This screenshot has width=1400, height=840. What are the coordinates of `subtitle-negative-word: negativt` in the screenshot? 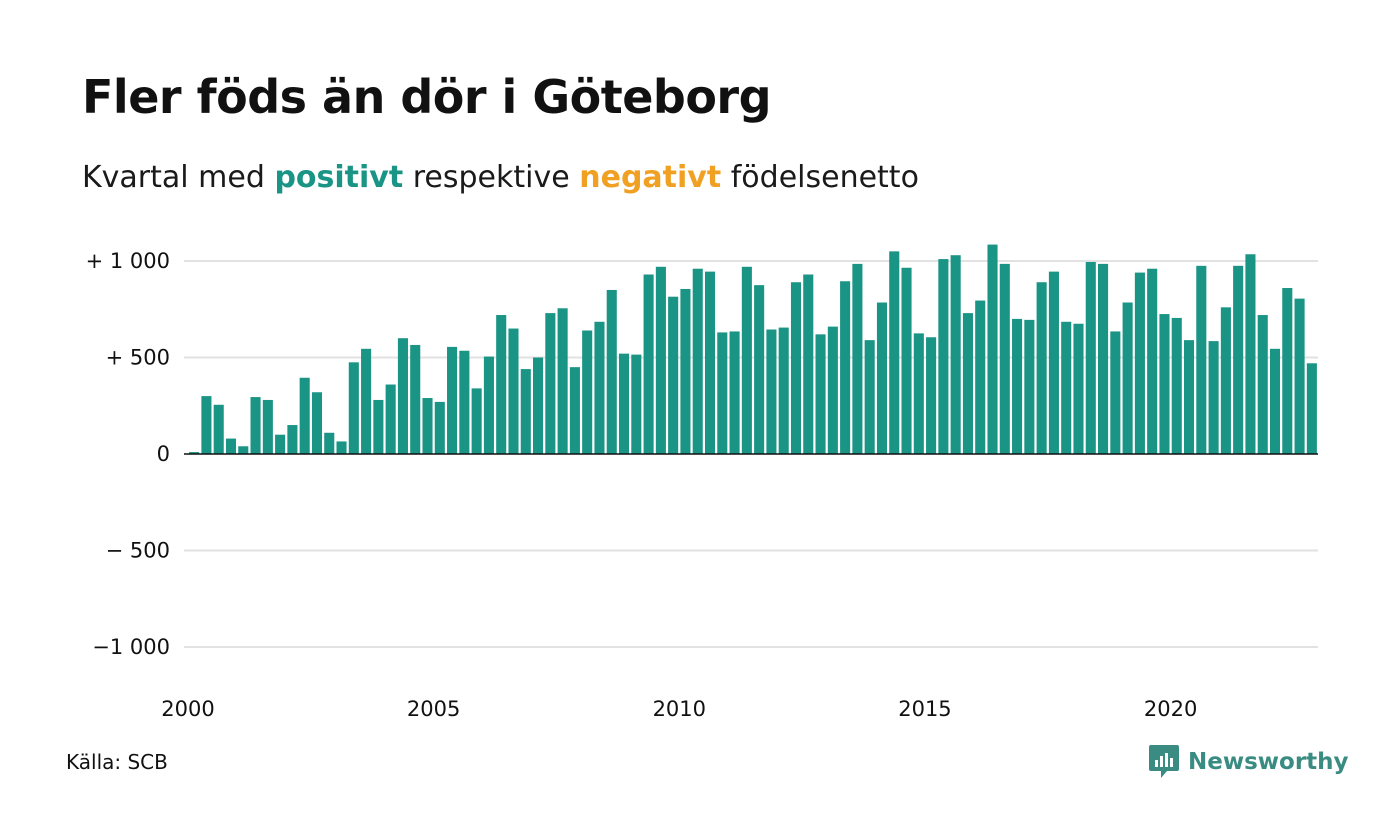 It's located at (650, 177).